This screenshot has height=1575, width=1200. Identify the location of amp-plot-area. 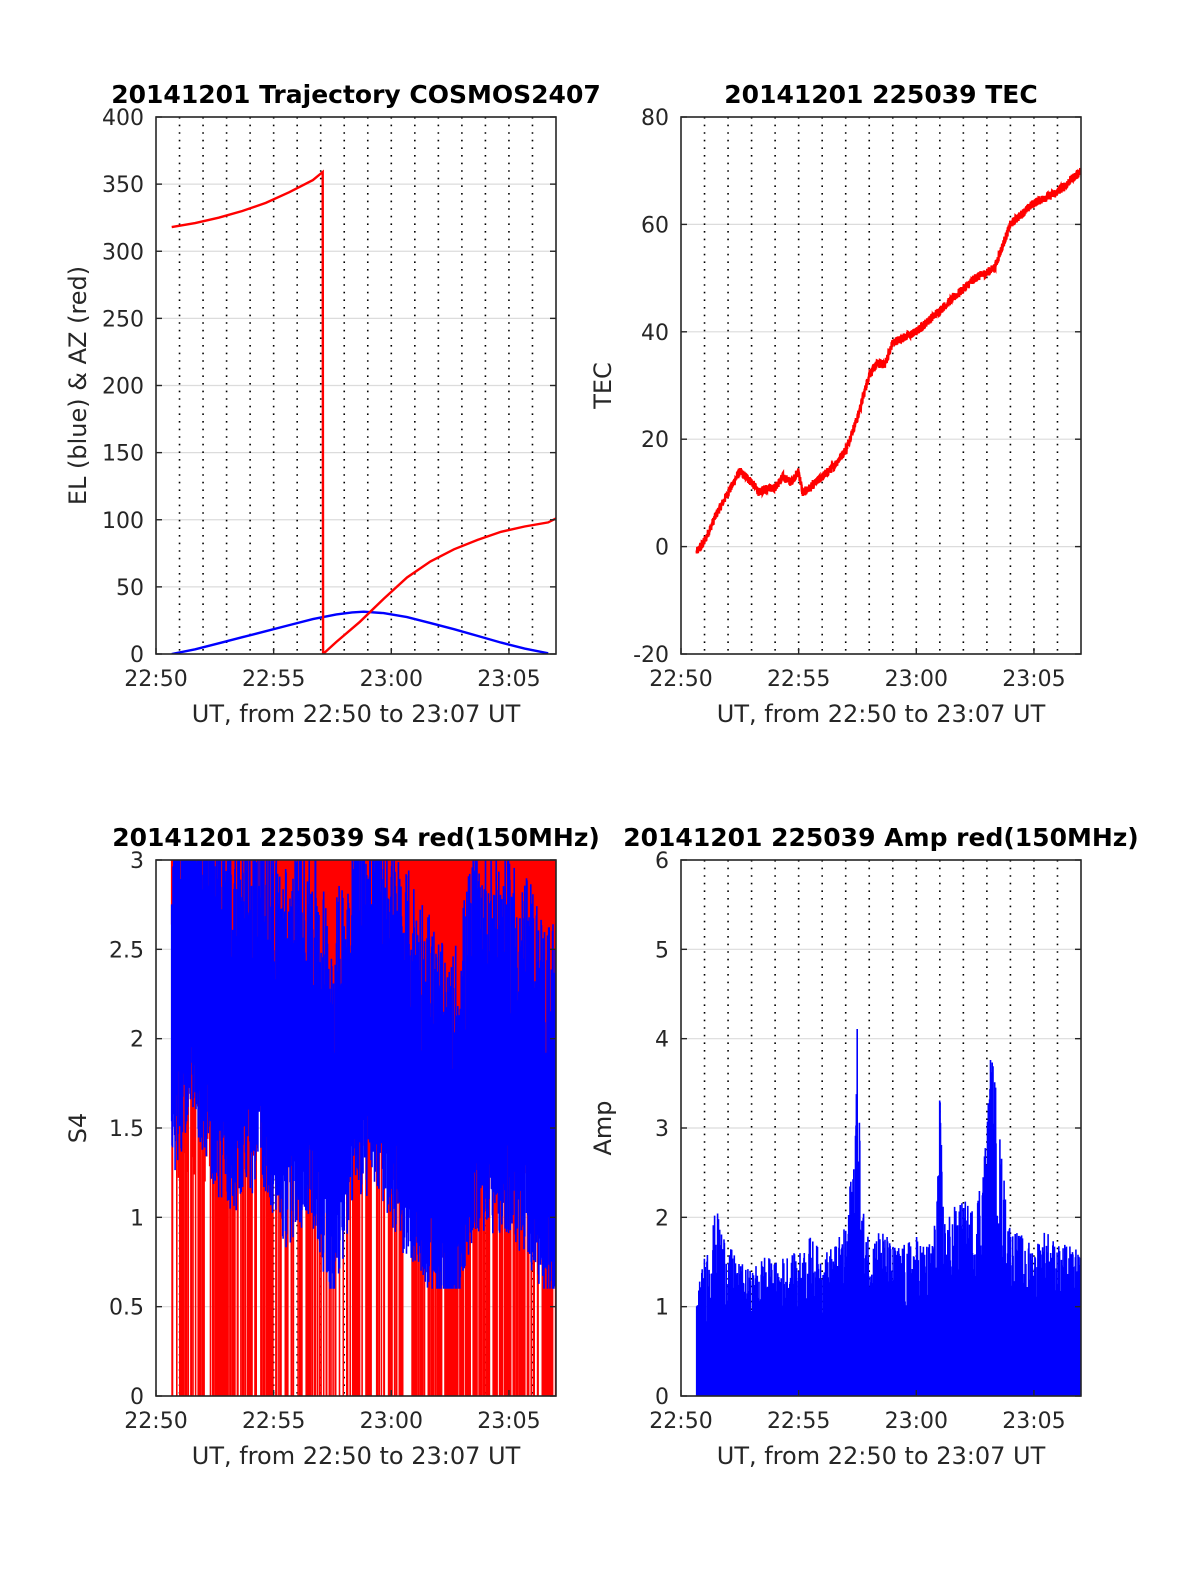
(888, 1212).